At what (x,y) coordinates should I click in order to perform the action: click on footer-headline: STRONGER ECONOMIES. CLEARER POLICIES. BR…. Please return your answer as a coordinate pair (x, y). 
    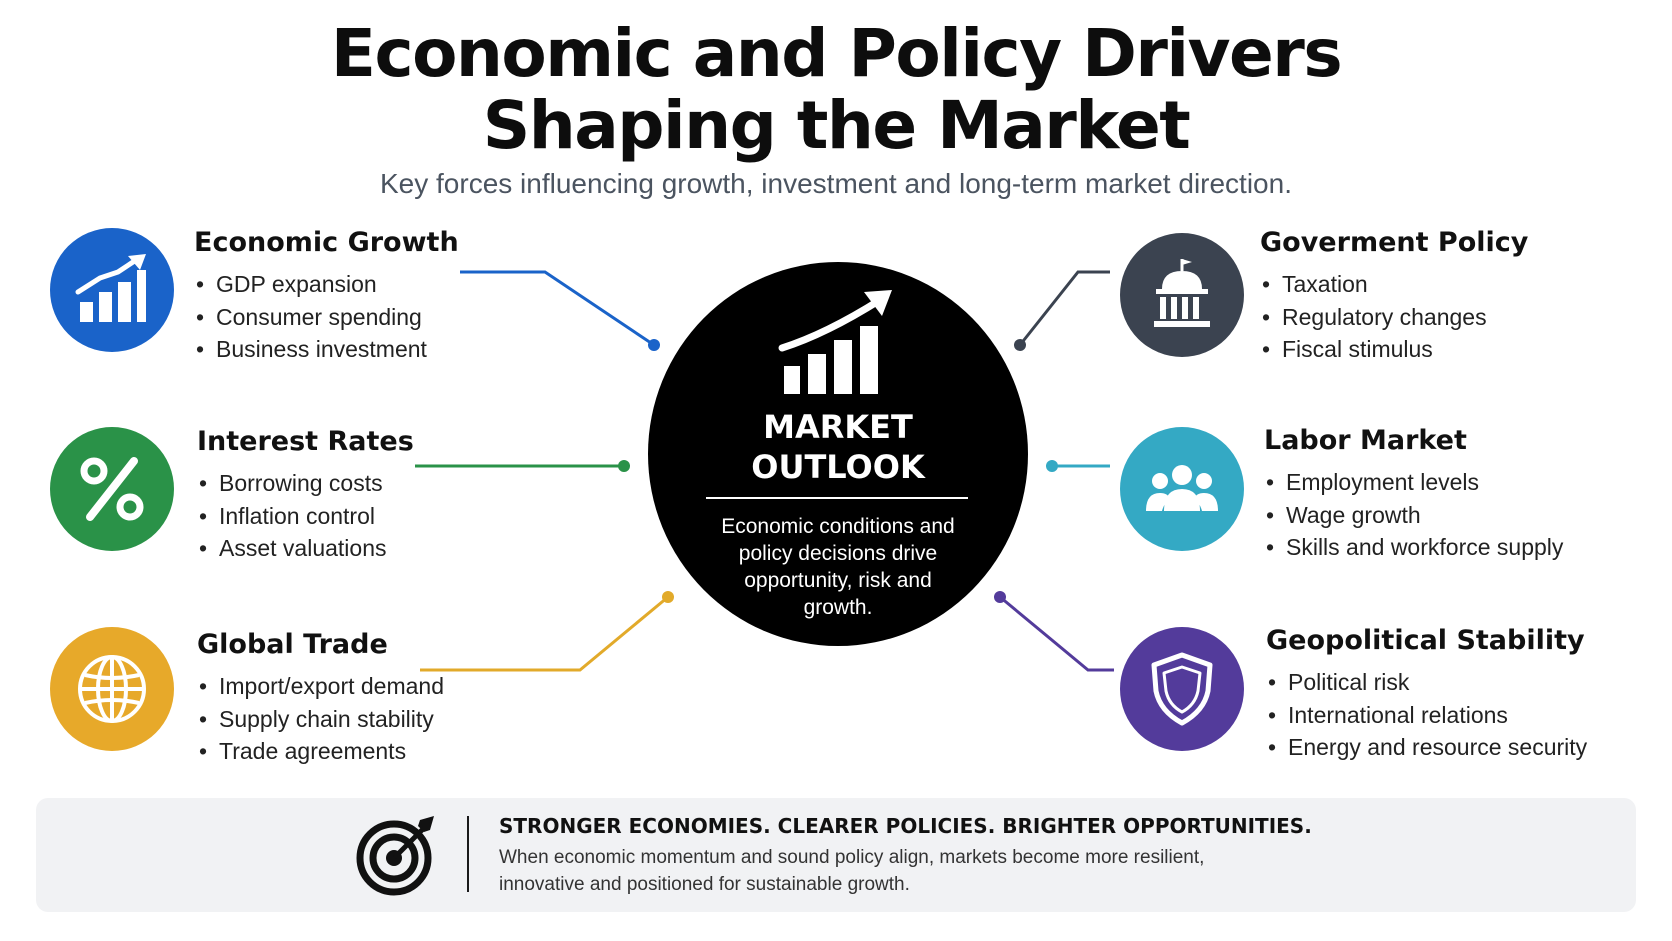
    Looking at the image, I should click on (905, 826).